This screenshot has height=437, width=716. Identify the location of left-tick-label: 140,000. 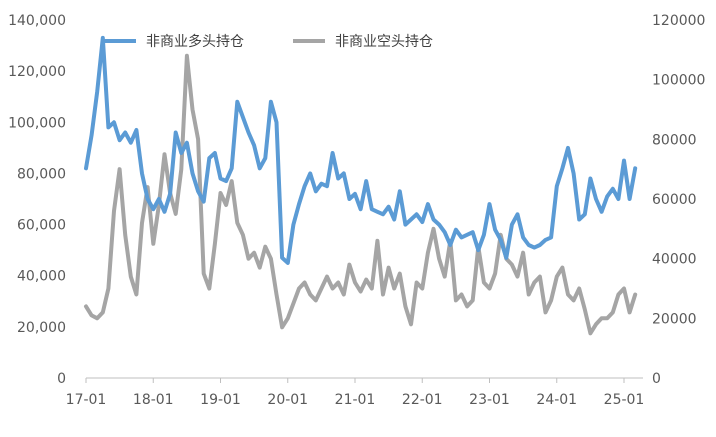
(37, 21).